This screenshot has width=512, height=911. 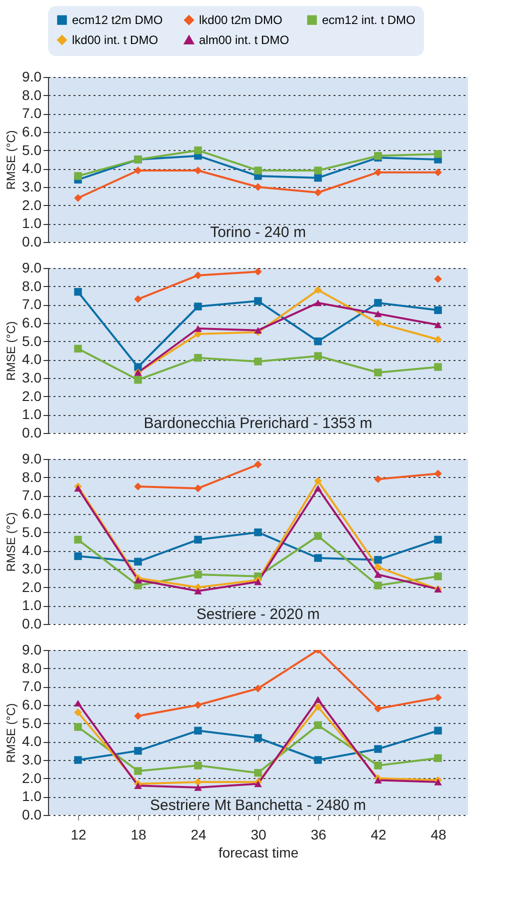 I want to click on x-tick-label: 24, so click(x=198, y=834).